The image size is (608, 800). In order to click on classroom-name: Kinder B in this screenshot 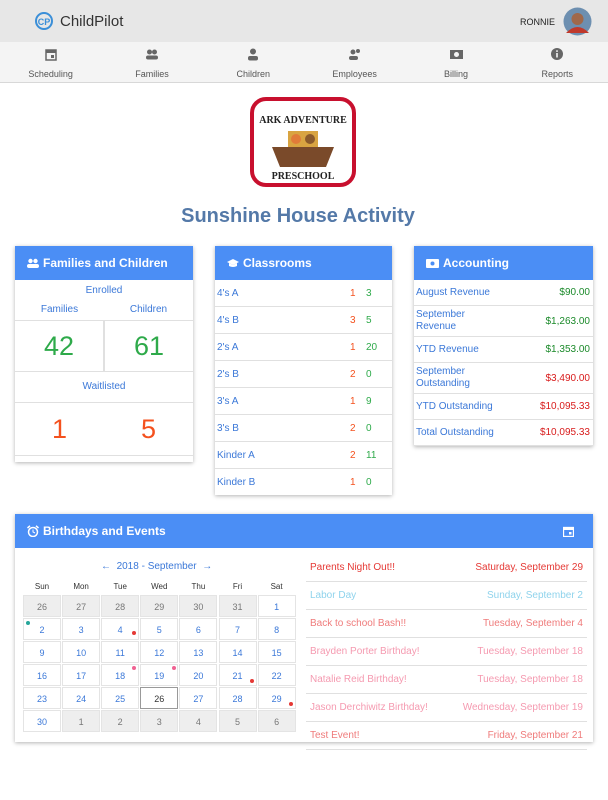, I will do `click(236, 482)`.